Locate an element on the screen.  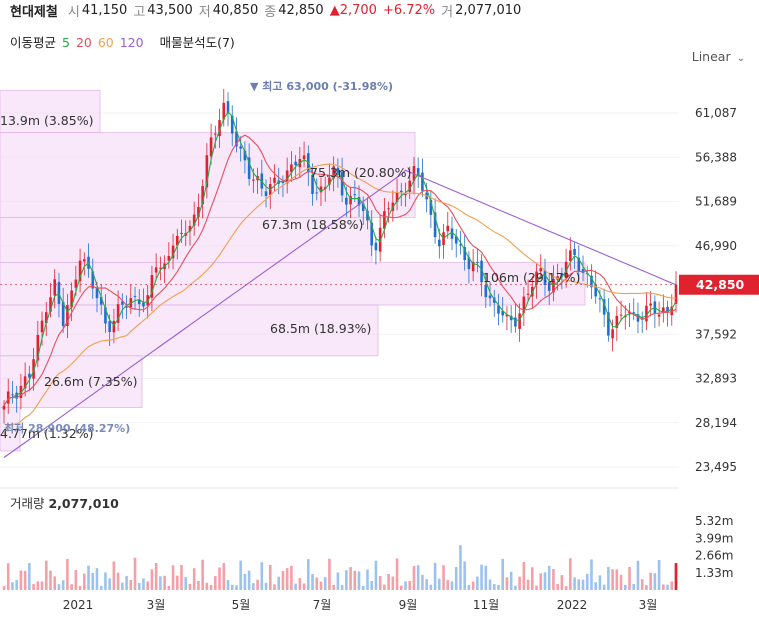
volume-profile-label: 75.3m (20.80%) is located at coordinates (360, 172).